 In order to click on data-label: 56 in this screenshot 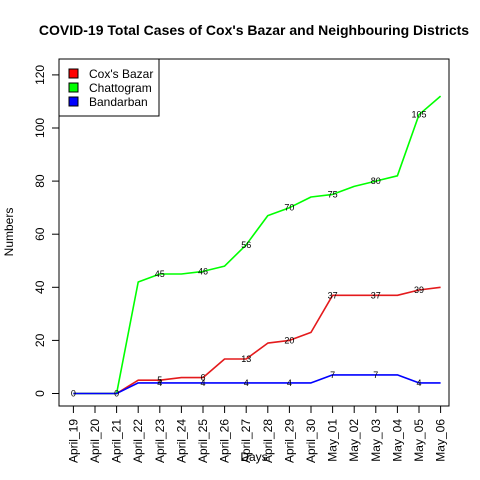, I will do `click(246, 245)`.